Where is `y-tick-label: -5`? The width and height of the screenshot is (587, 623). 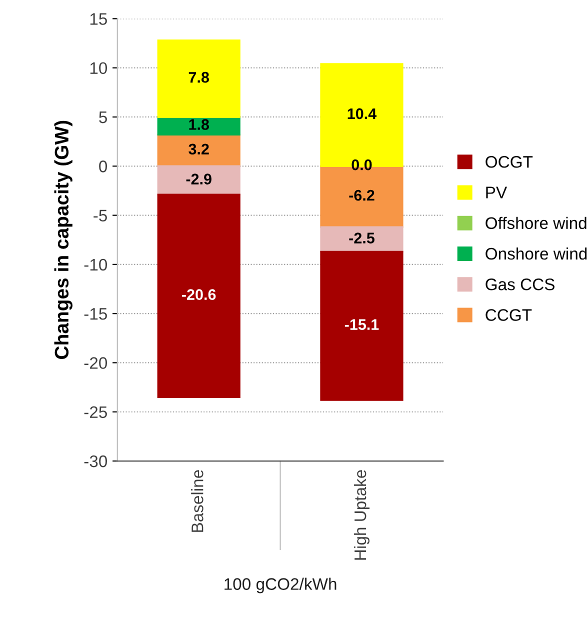
y-tick-label: -5 is located at coordinates (100, 216).